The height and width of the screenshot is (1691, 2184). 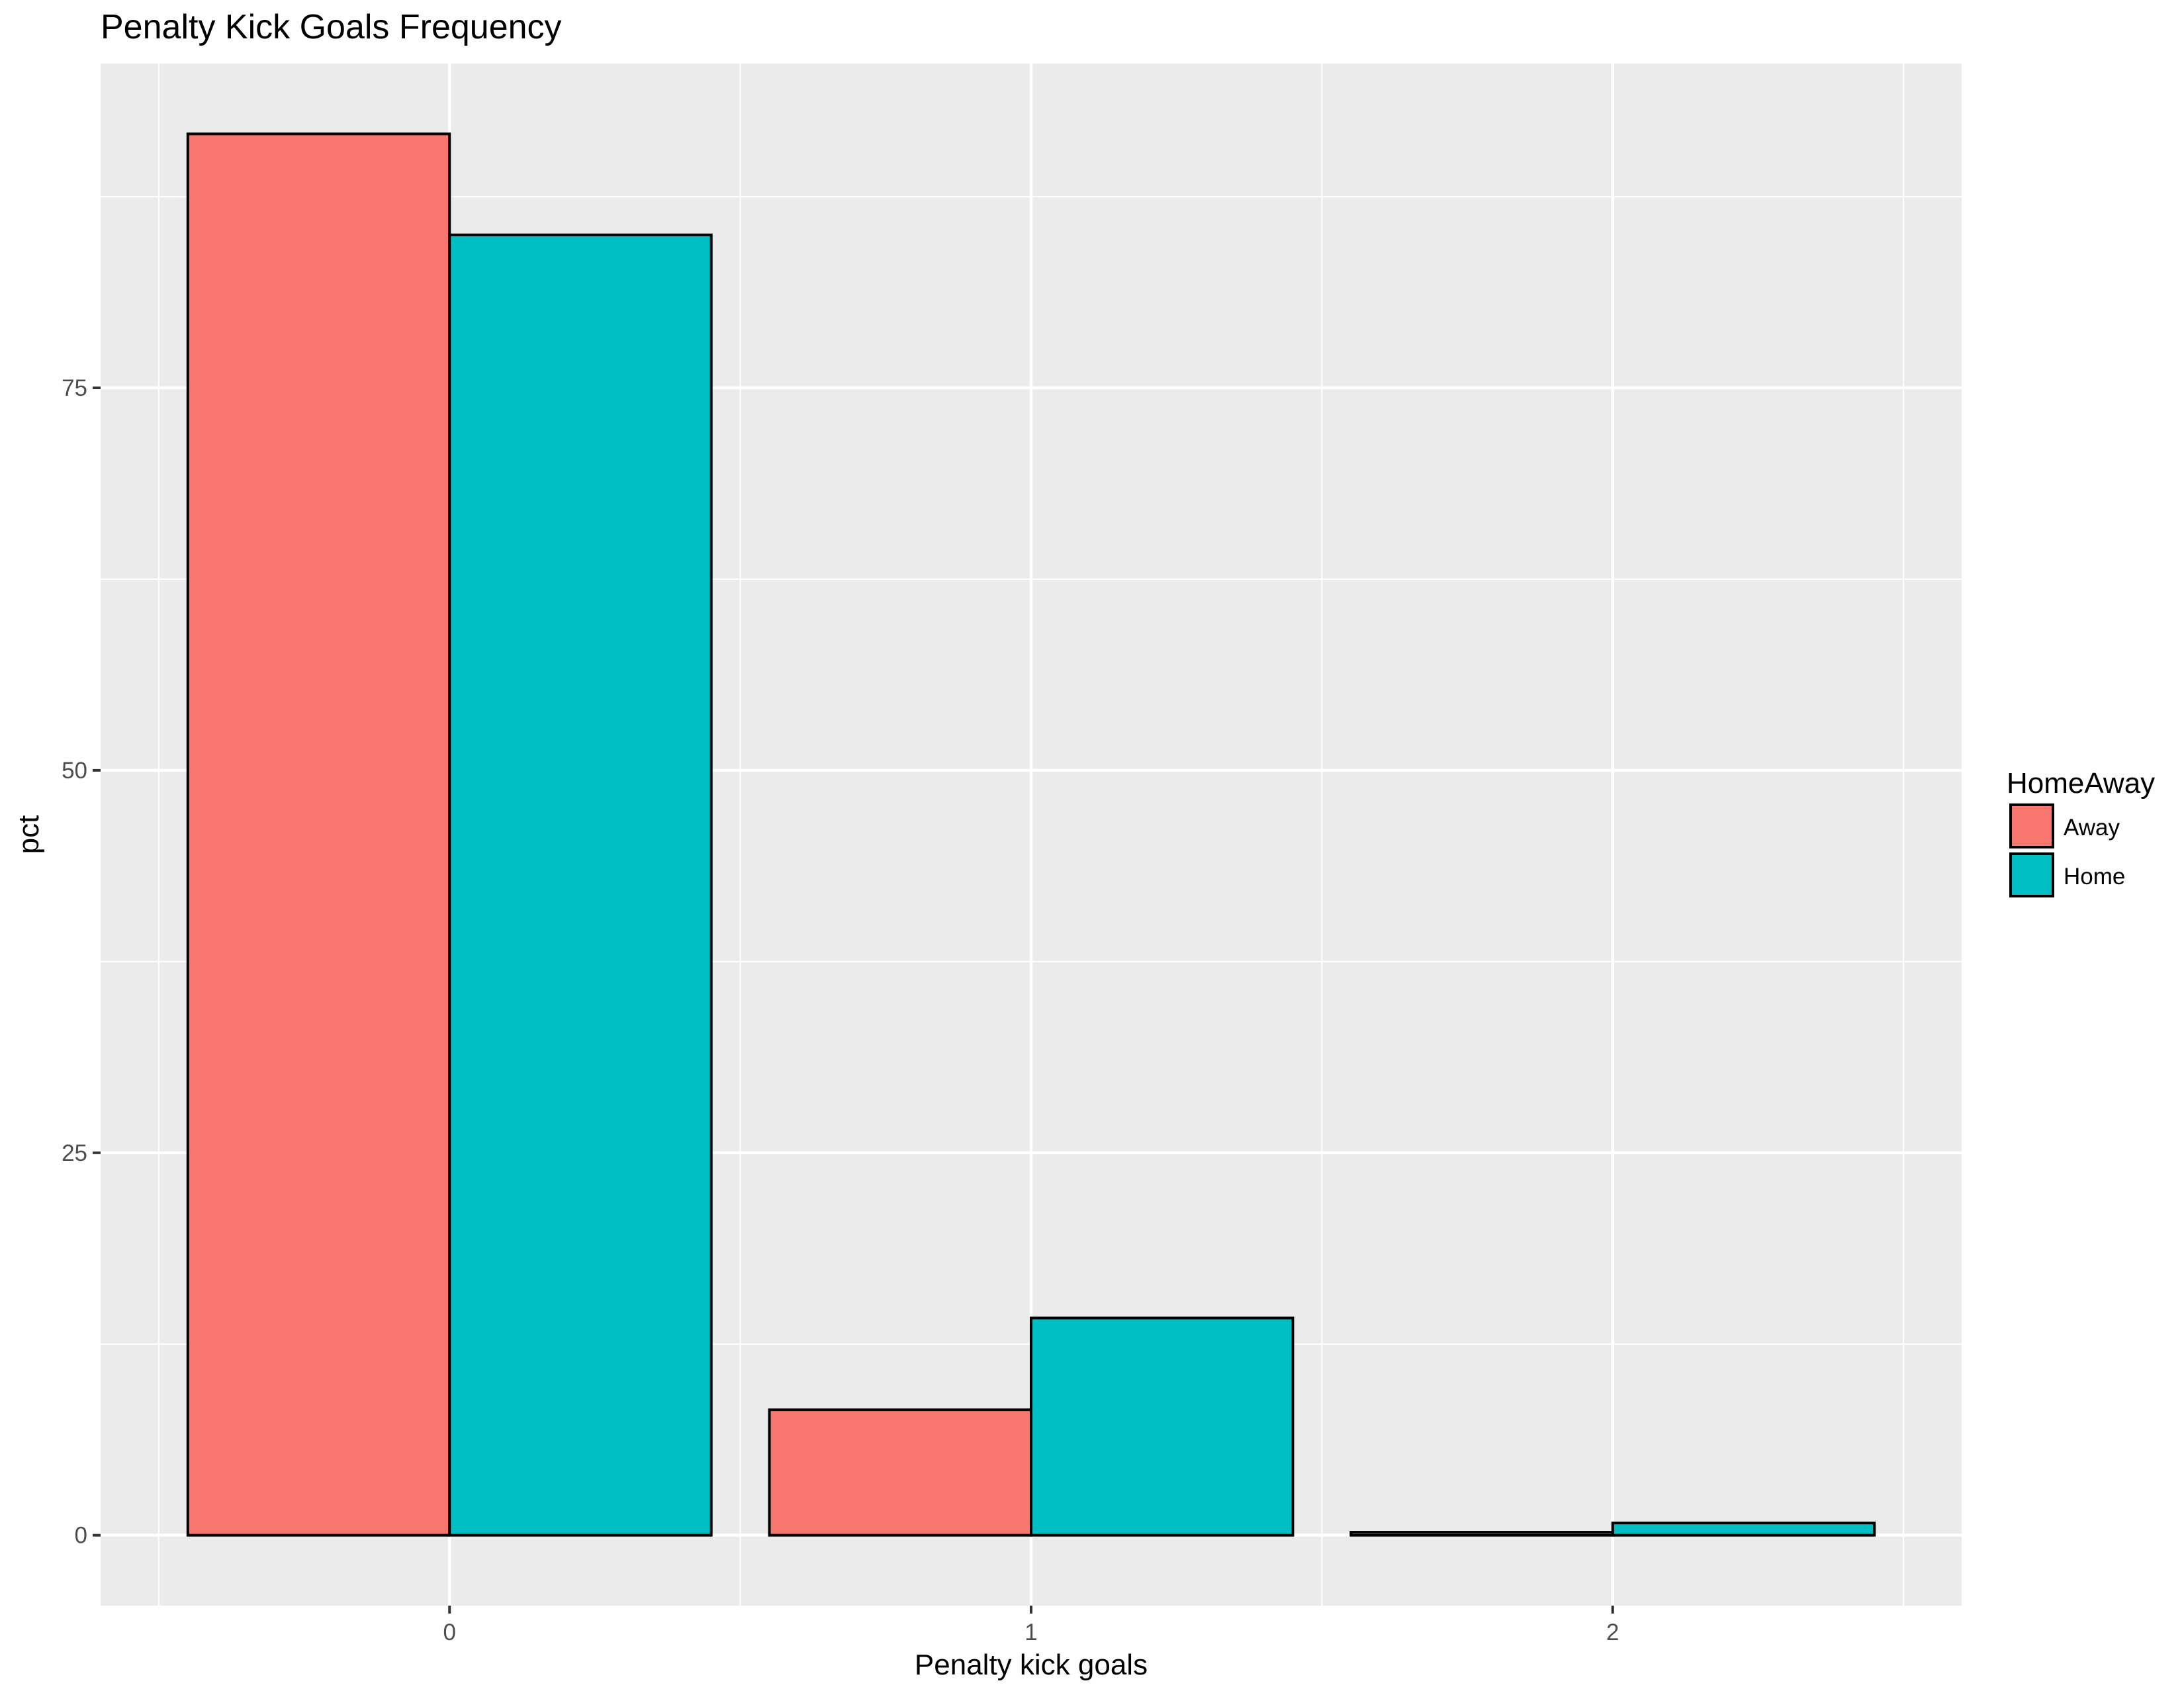 I want to click on legend-label-home: Home, so click(x=2094, y=877).